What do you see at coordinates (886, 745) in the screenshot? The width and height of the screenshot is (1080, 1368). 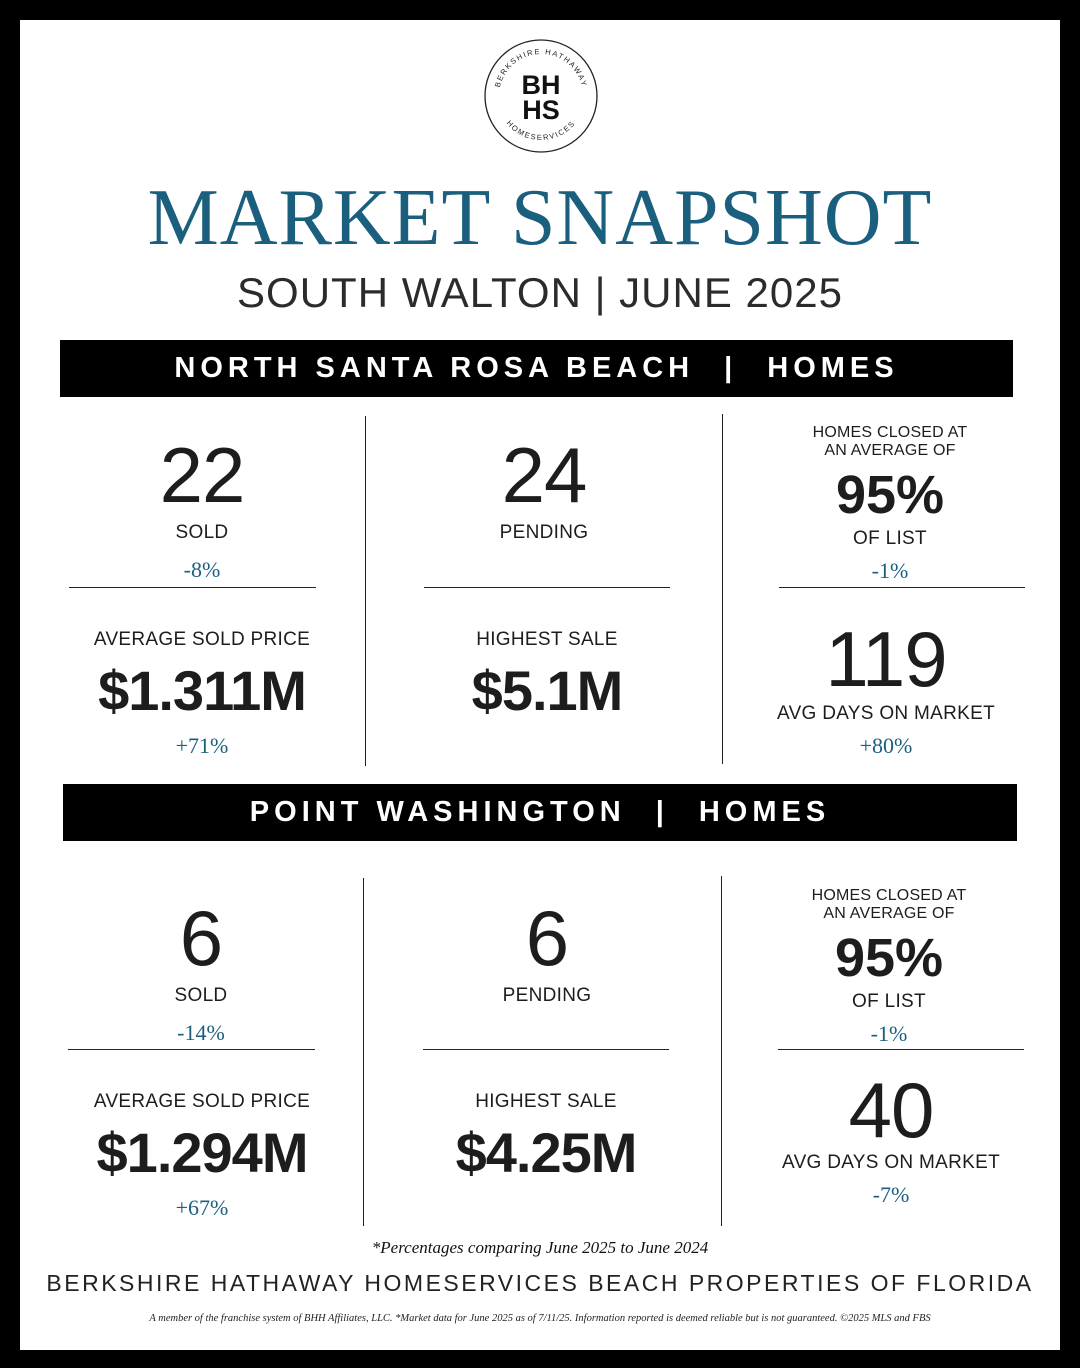 I see `days-on-market-change: +80%` at bounding box center [886, 745].